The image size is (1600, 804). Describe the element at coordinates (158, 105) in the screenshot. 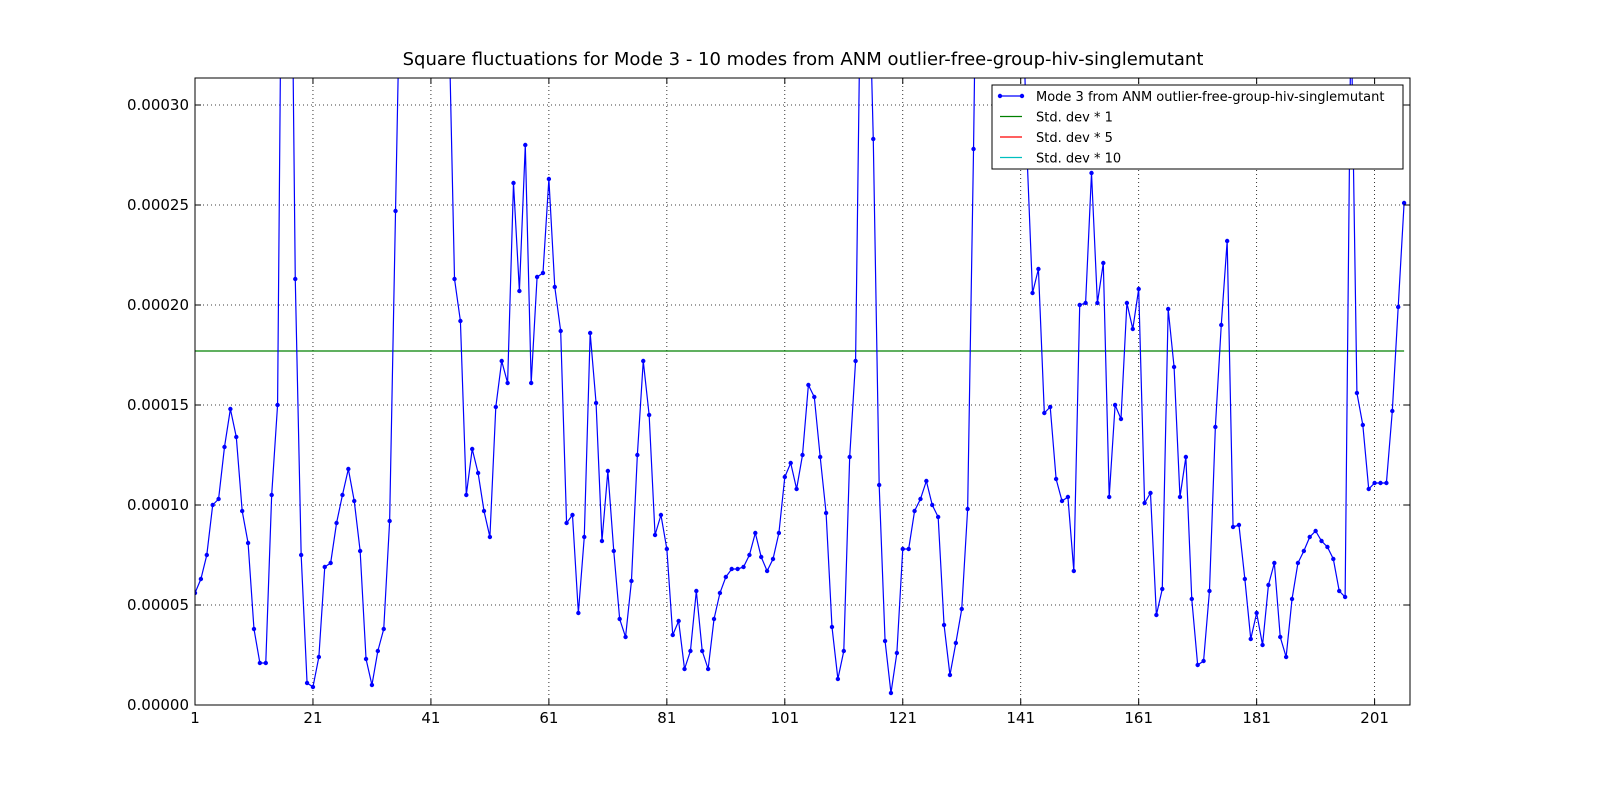

I see `y-tick-label: 0.00030` at that location.